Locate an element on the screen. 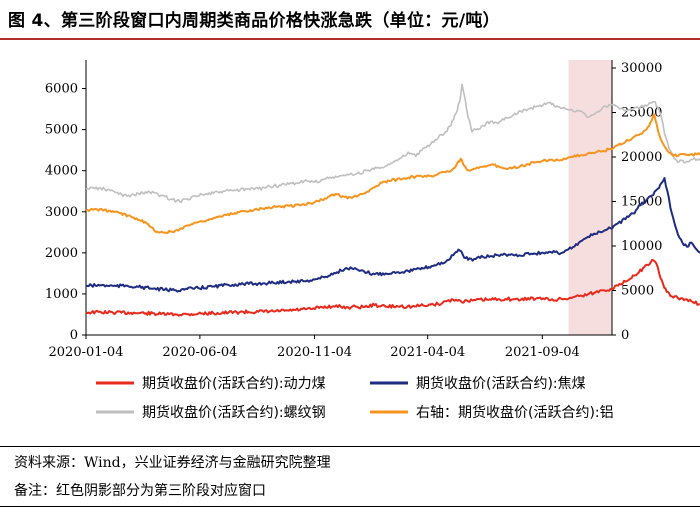  right-tick-label: 5000 is located at coordinates (637, 291).